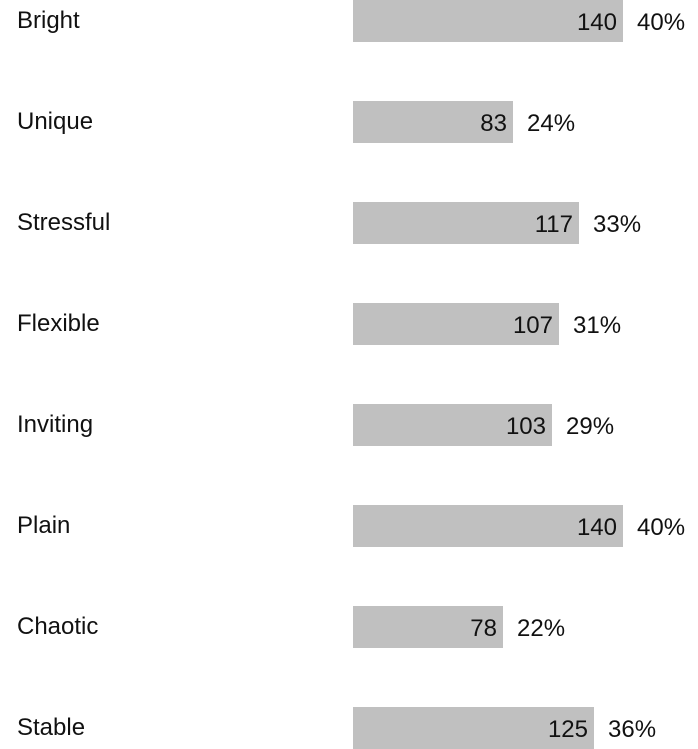 The width and height of the screenshot is (698, 749). Describe the element at coordinates (456, 324) in the screenshot. I see `bar: 107` at that location.